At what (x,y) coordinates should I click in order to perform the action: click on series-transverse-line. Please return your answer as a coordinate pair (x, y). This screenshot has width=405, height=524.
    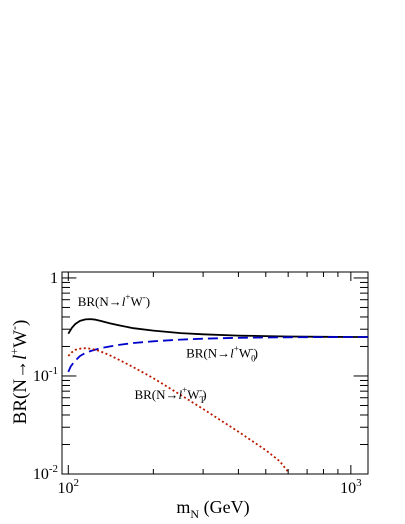
    Looking at the image, I should click on (178, 410).